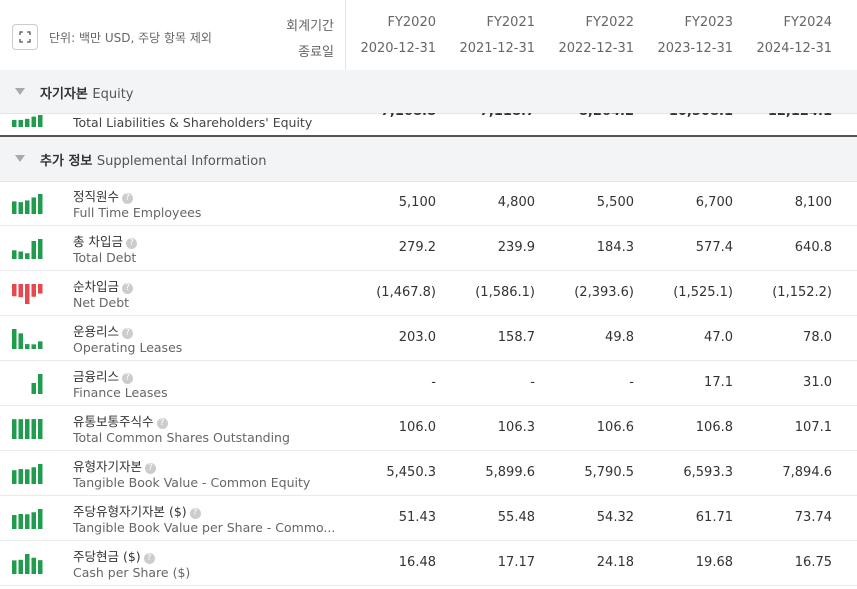 The width and height of the screenshot is (857, 589). What do you see at coordinates (688, 116) in the screenshot?
I see `cell-value: 10,508.1` at bounding box center [688, 116].